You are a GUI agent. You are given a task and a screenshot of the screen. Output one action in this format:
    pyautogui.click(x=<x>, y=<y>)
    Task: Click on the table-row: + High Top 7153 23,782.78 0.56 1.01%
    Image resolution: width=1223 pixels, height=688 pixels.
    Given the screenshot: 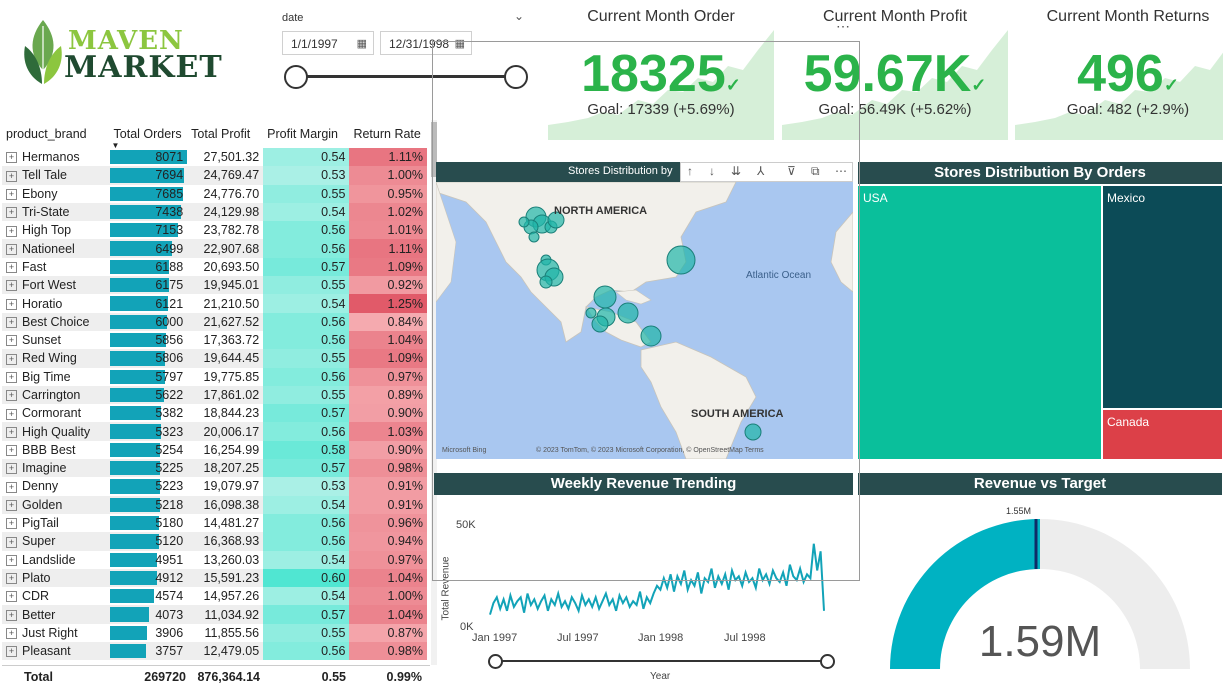 What is the action you would take?
    pyautogui.click(x=214, y=230)
    